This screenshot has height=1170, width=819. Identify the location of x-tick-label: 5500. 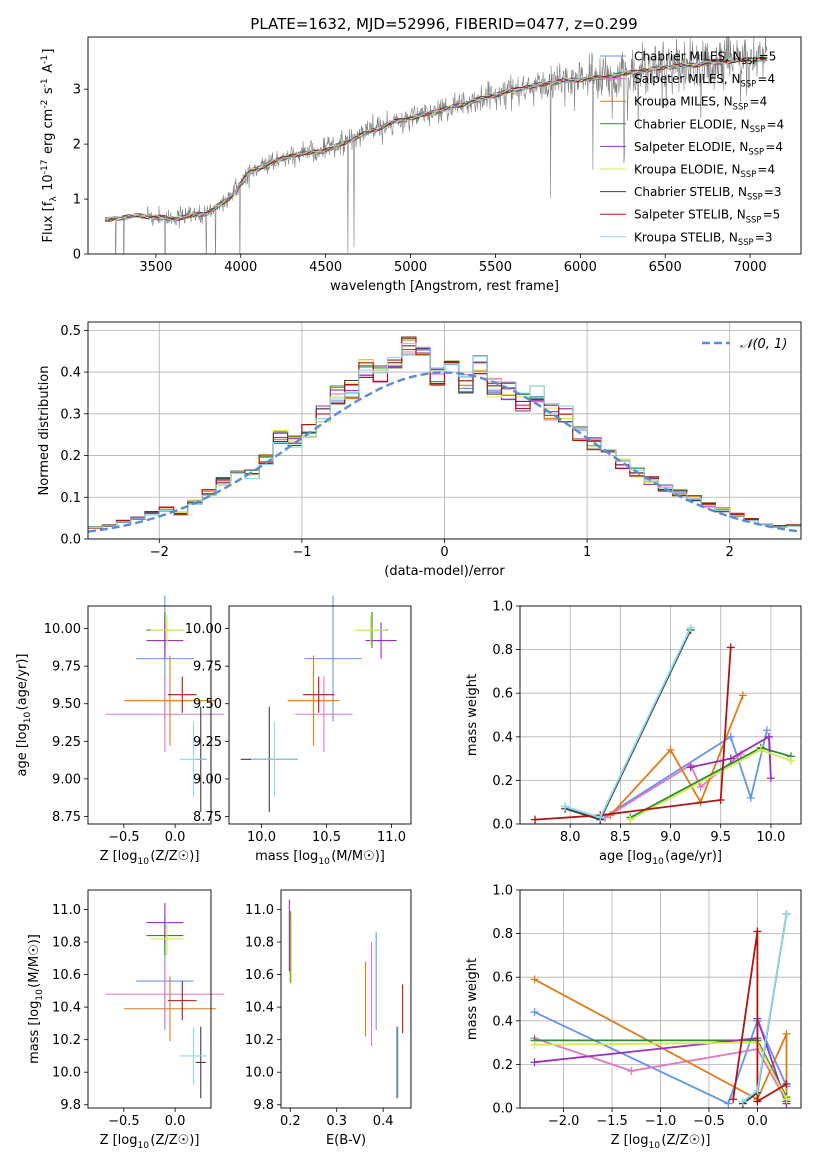
(495, 267).